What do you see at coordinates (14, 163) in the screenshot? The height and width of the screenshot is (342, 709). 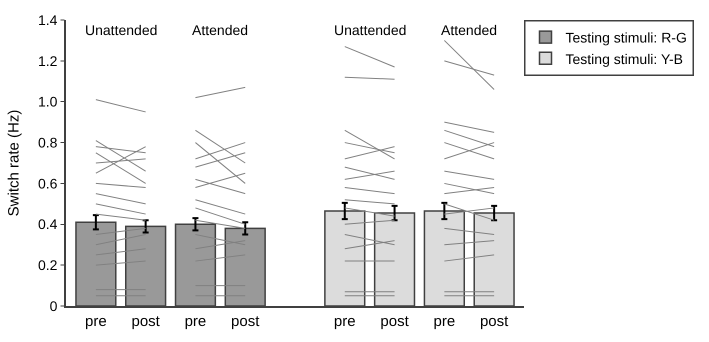 I see `y-axis-title: Switch rate (Hz)` at bounding box center [14, 163].